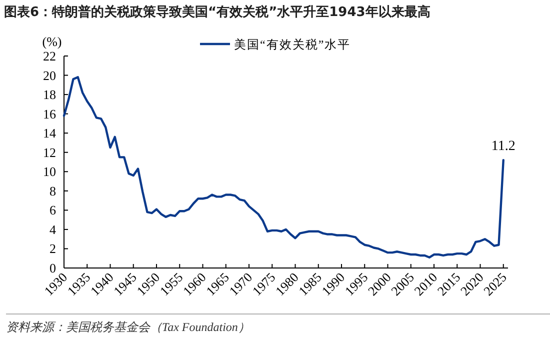 The height and width of the screenshot is (339, 550). I want to click on y-tick-label: 2, so click(53, 248).